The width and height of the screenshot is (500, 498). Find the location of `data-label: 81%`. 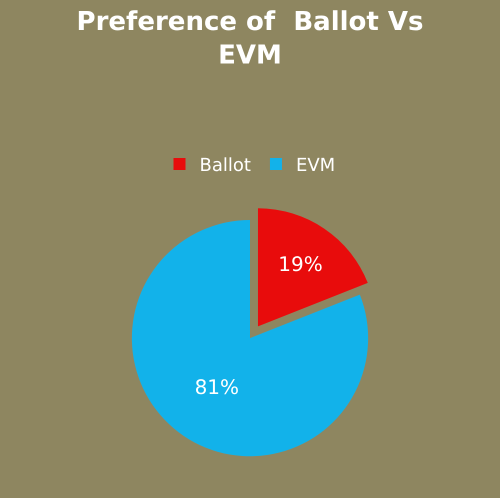

data-label: 81% is located at coordinates (217, 386).